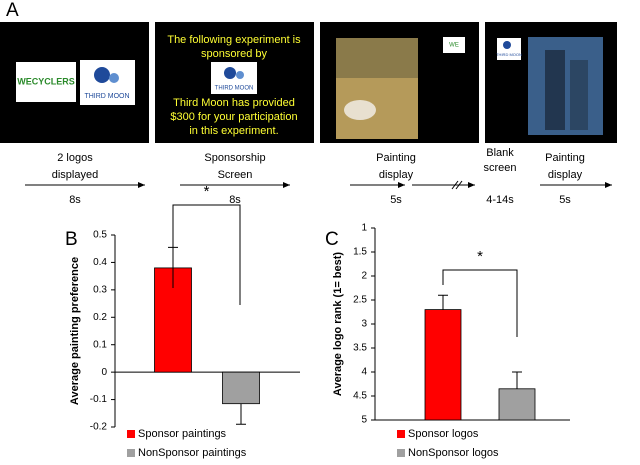 The height and width of the screenshot is (465, 640). I want to click on y-axis-label: Average logo rank (1= best), so click(338, 324).